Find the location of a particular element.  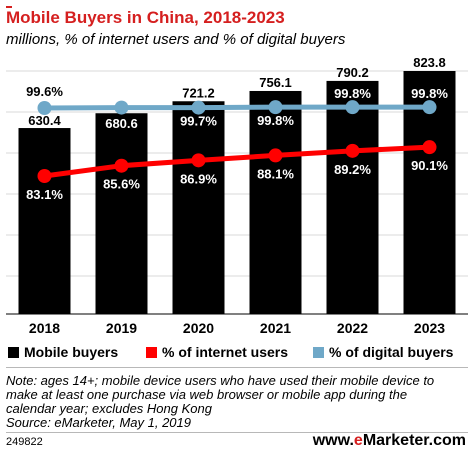

chart-title: Mobile Buyers in China, 2018-2023 is located at coordinates (145, 17).